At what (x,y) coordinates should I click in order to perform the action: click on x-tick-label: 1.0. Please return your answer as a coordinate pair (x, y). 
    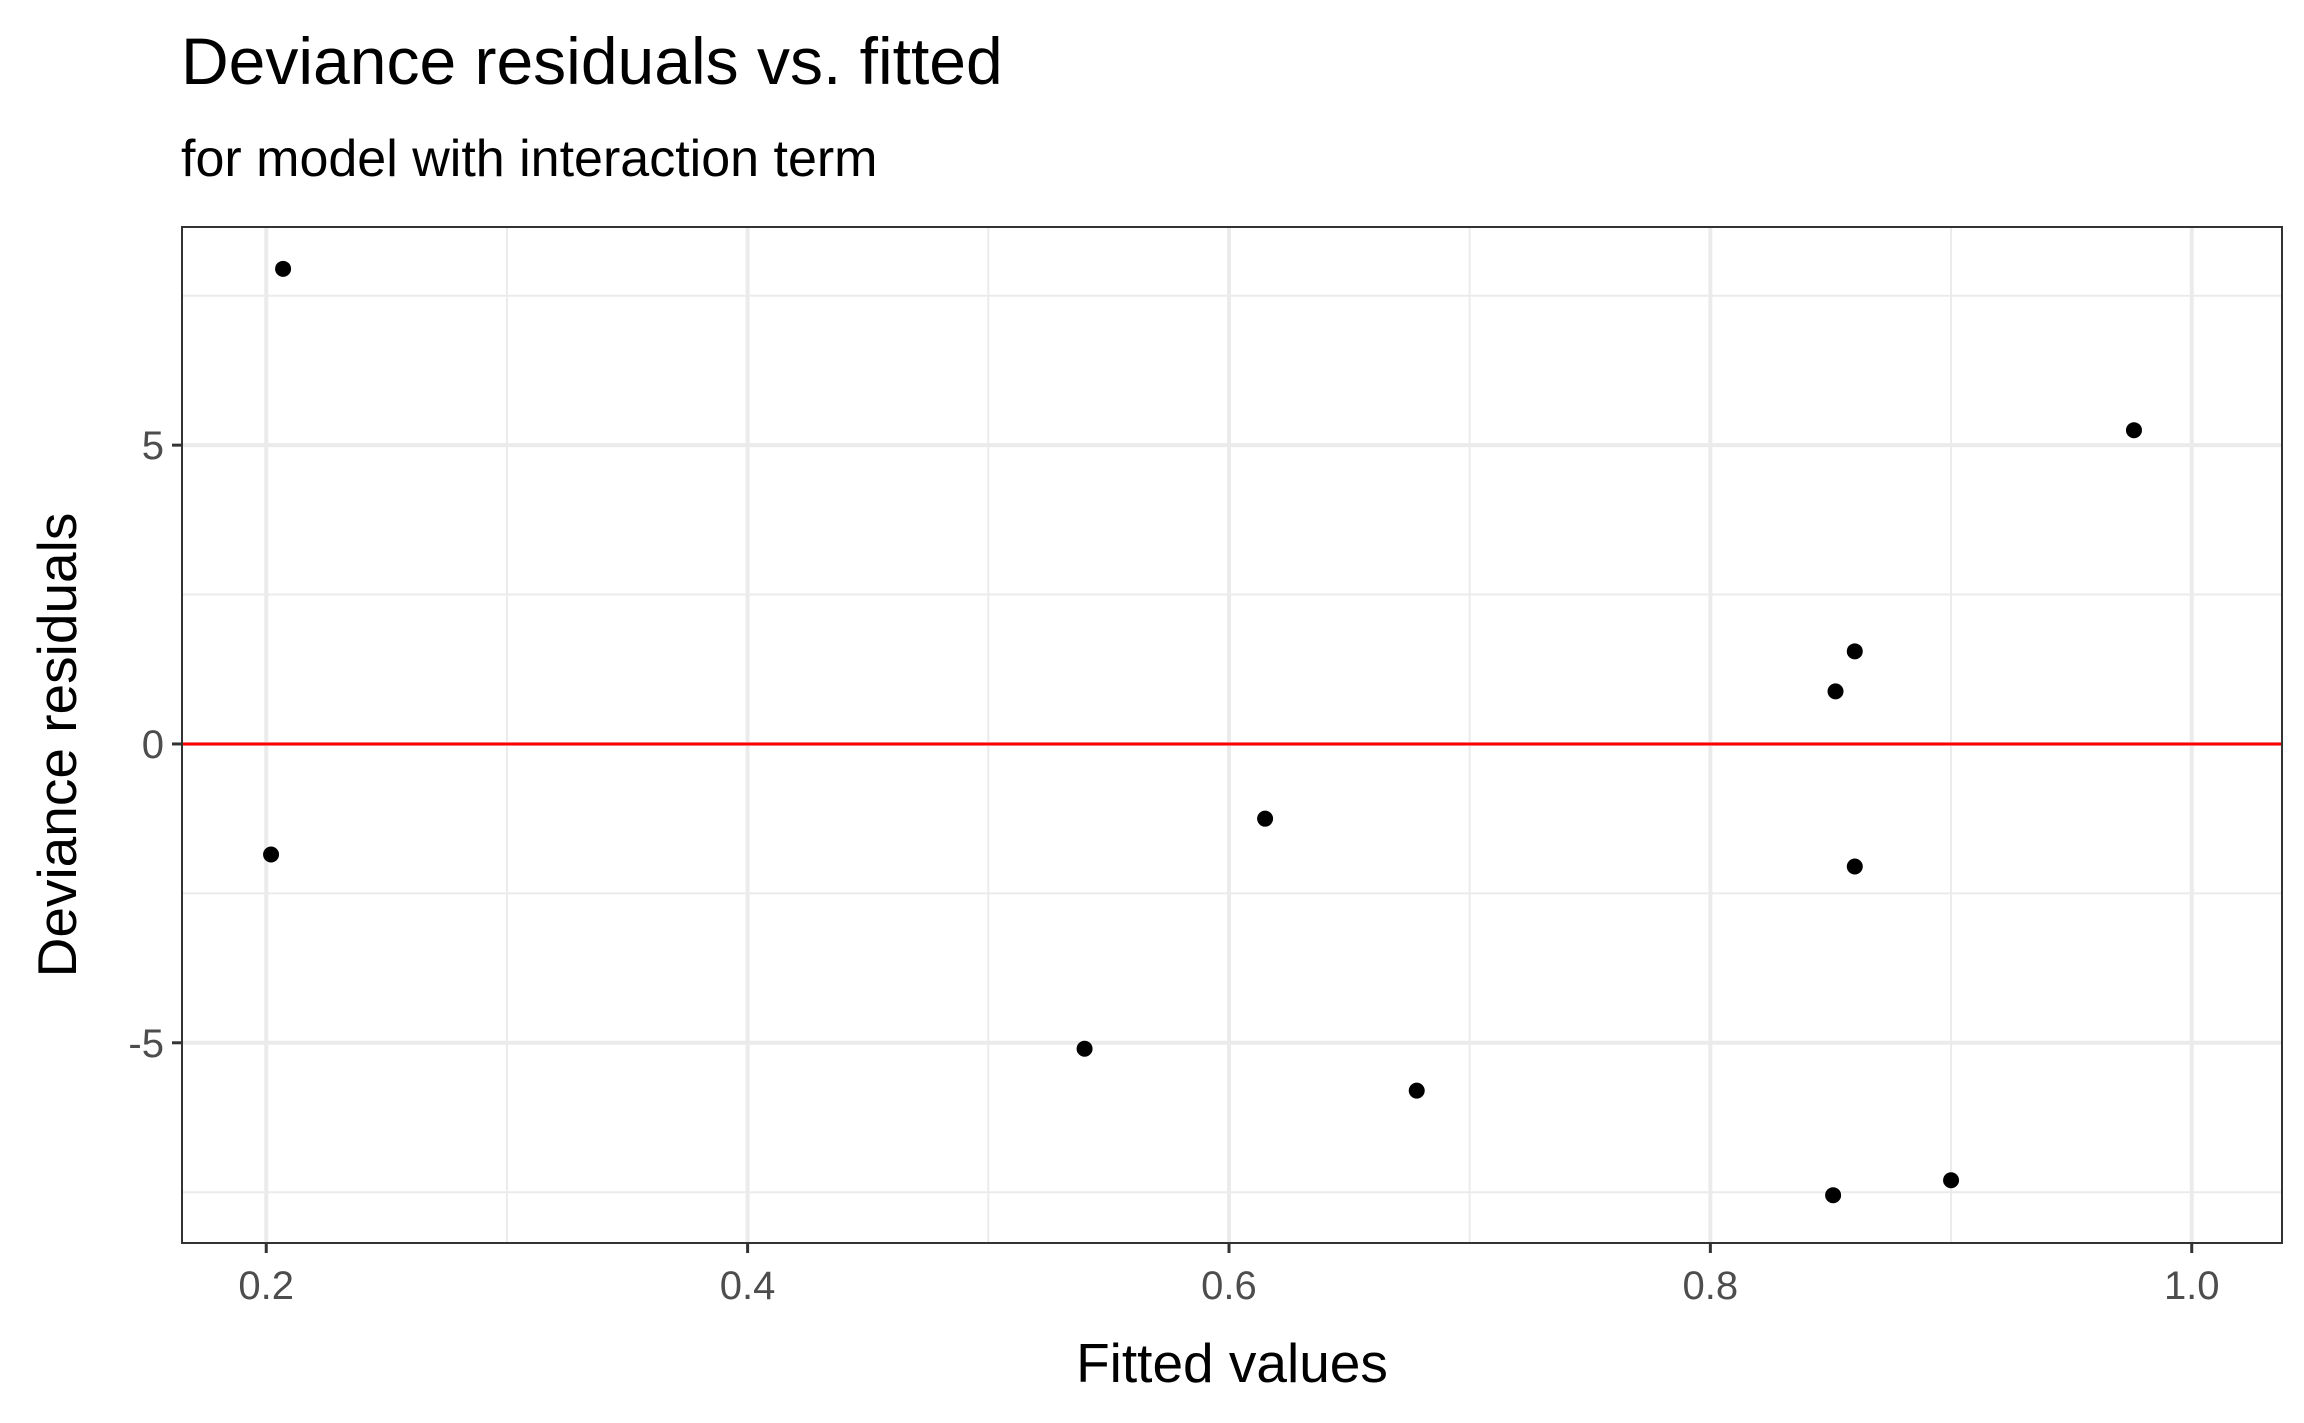
    Looking at the image, I should click on (2192, 1286).